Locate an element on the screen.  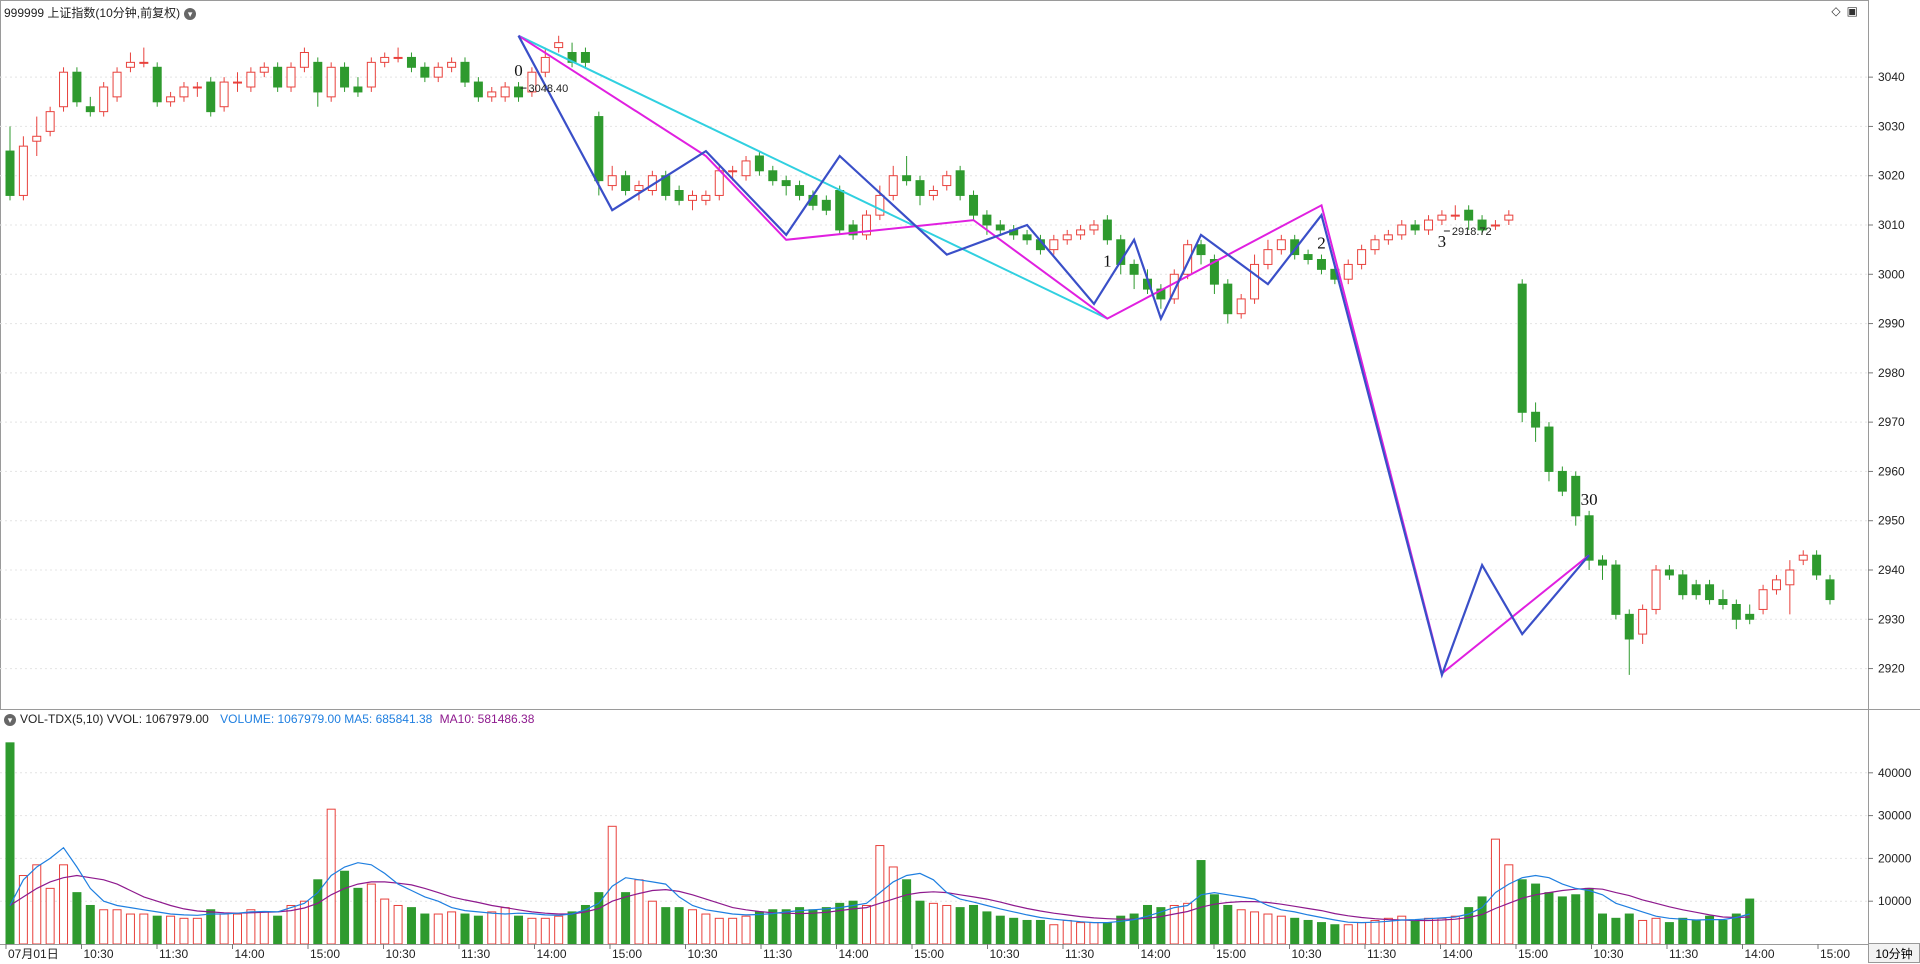
timeframe-button: 10分钟 is located at coordinates (1894, 953).